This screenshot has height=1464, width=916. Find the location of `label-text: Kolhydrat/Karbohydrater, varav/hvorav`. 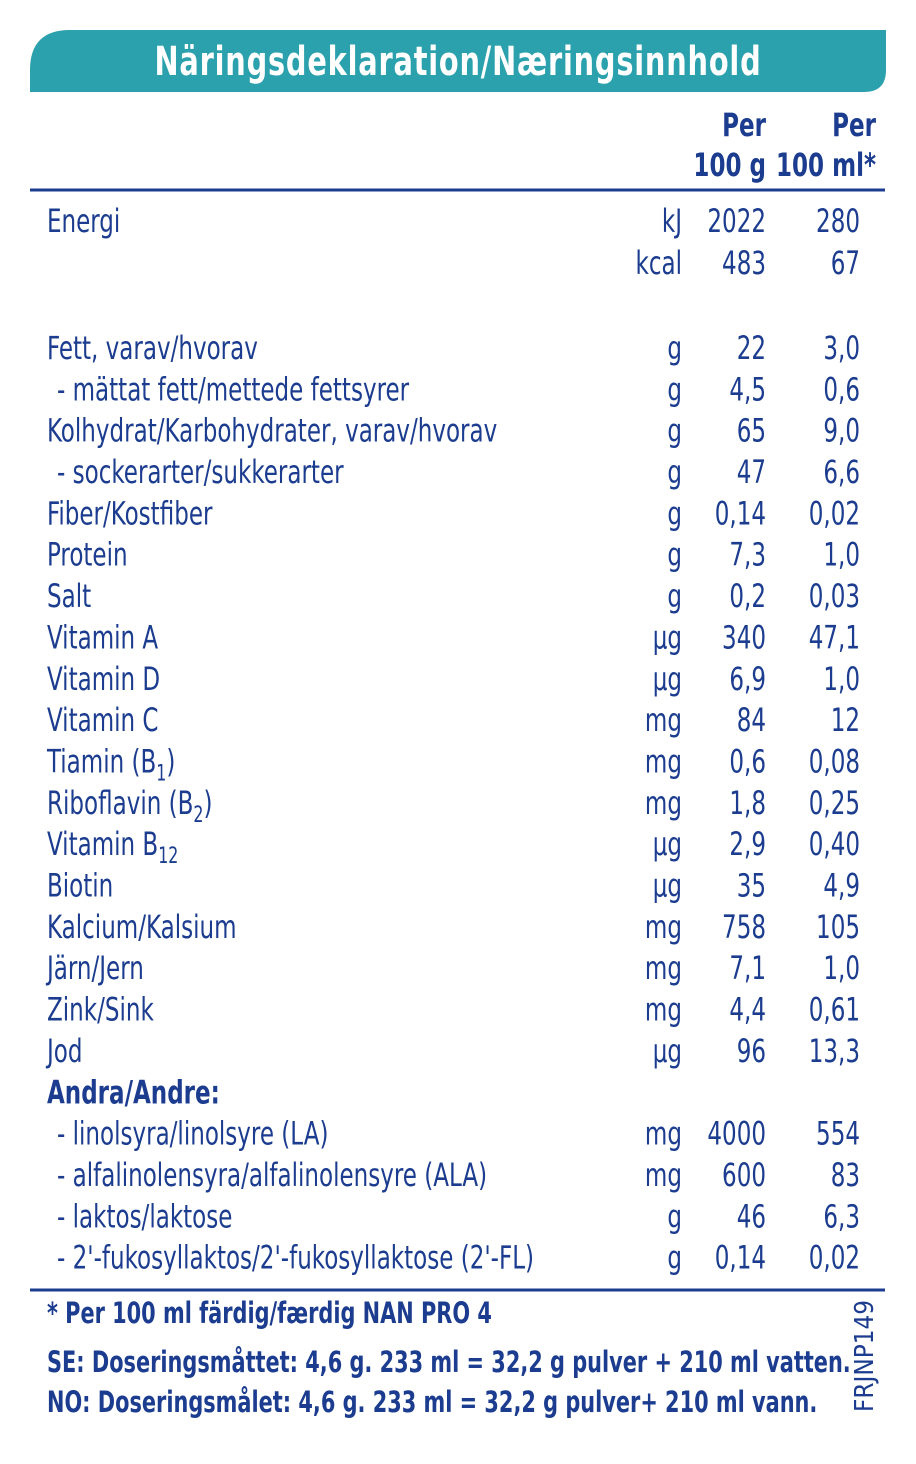

label-text: Kolhydrat/Karbohydrater, varav/hvorav is located at coordinates (272, 431).